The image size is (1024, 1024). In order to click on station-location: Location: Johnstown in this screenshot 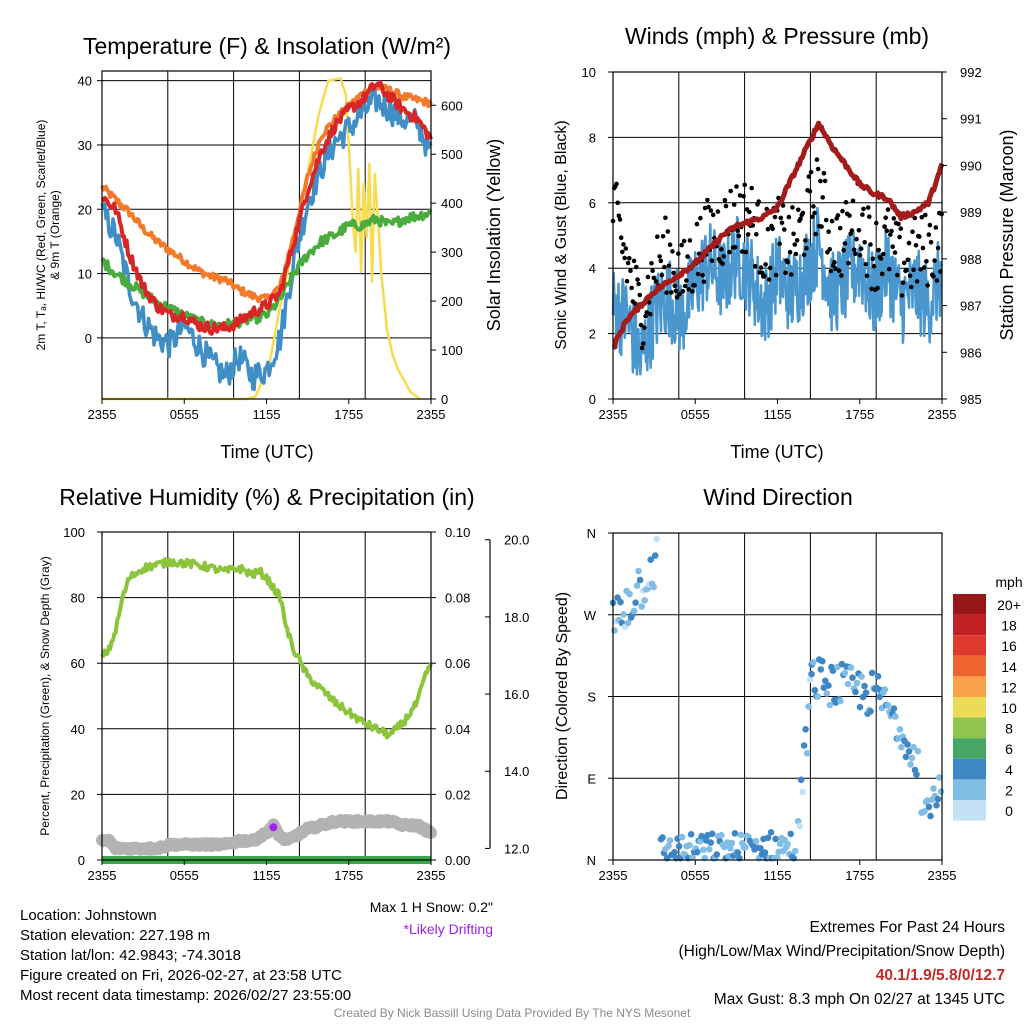, I will do `click(88, 915)`.